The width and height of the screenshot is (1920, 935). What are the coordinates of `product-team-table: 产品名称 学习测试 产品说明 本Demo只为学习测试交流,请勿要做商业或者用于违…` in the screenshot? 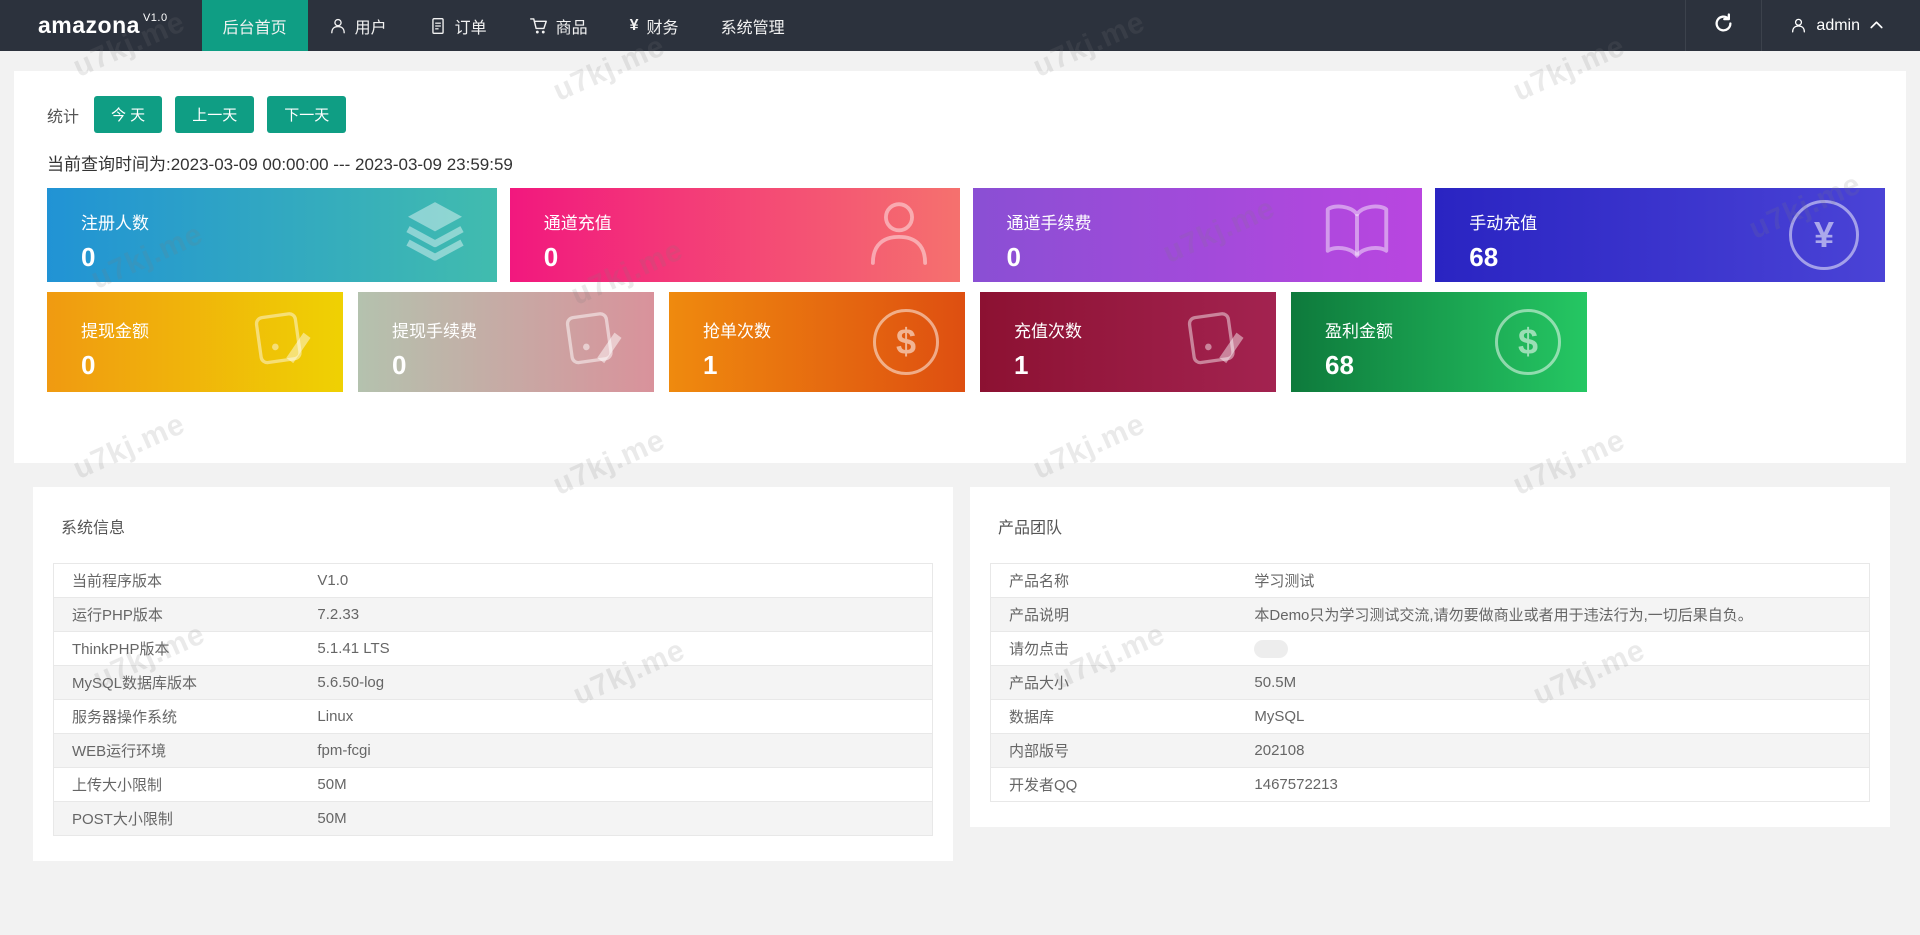 It's located at (1430, 682).